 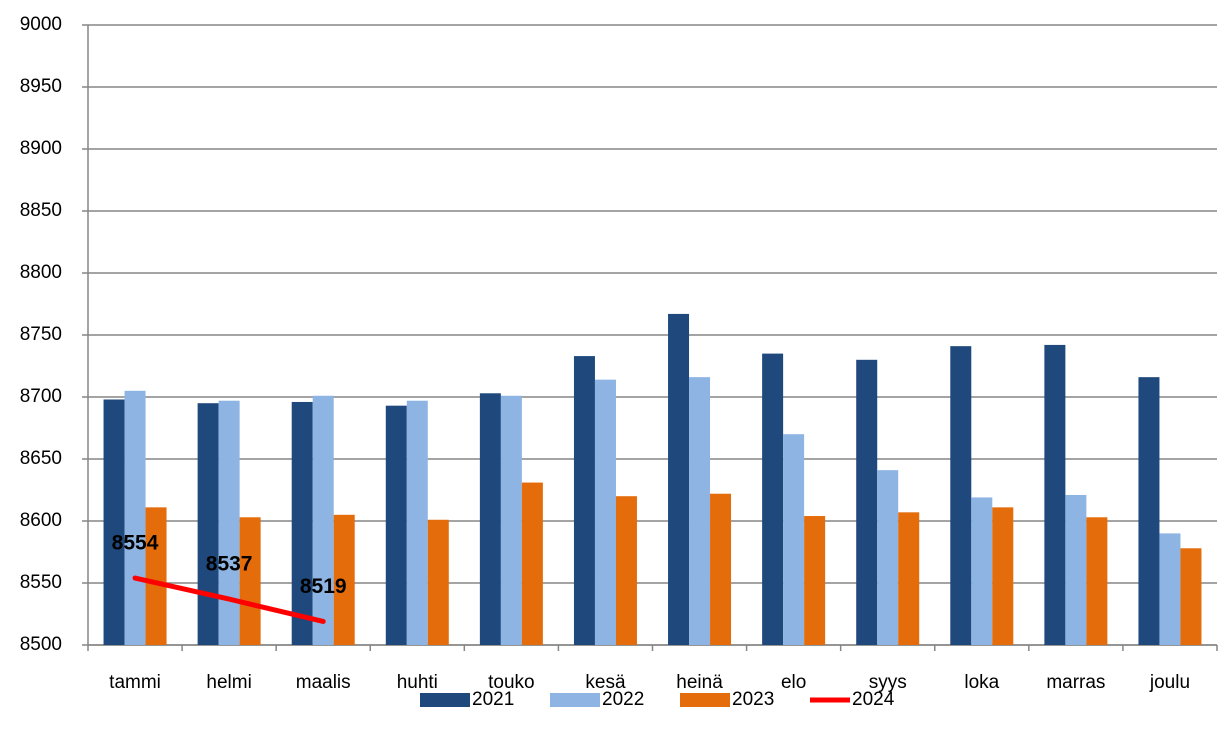 What do you see at coordinates (981, 682) in the screenshot?
I see `x-tick-label: loka` at bounding box center [981, 682].